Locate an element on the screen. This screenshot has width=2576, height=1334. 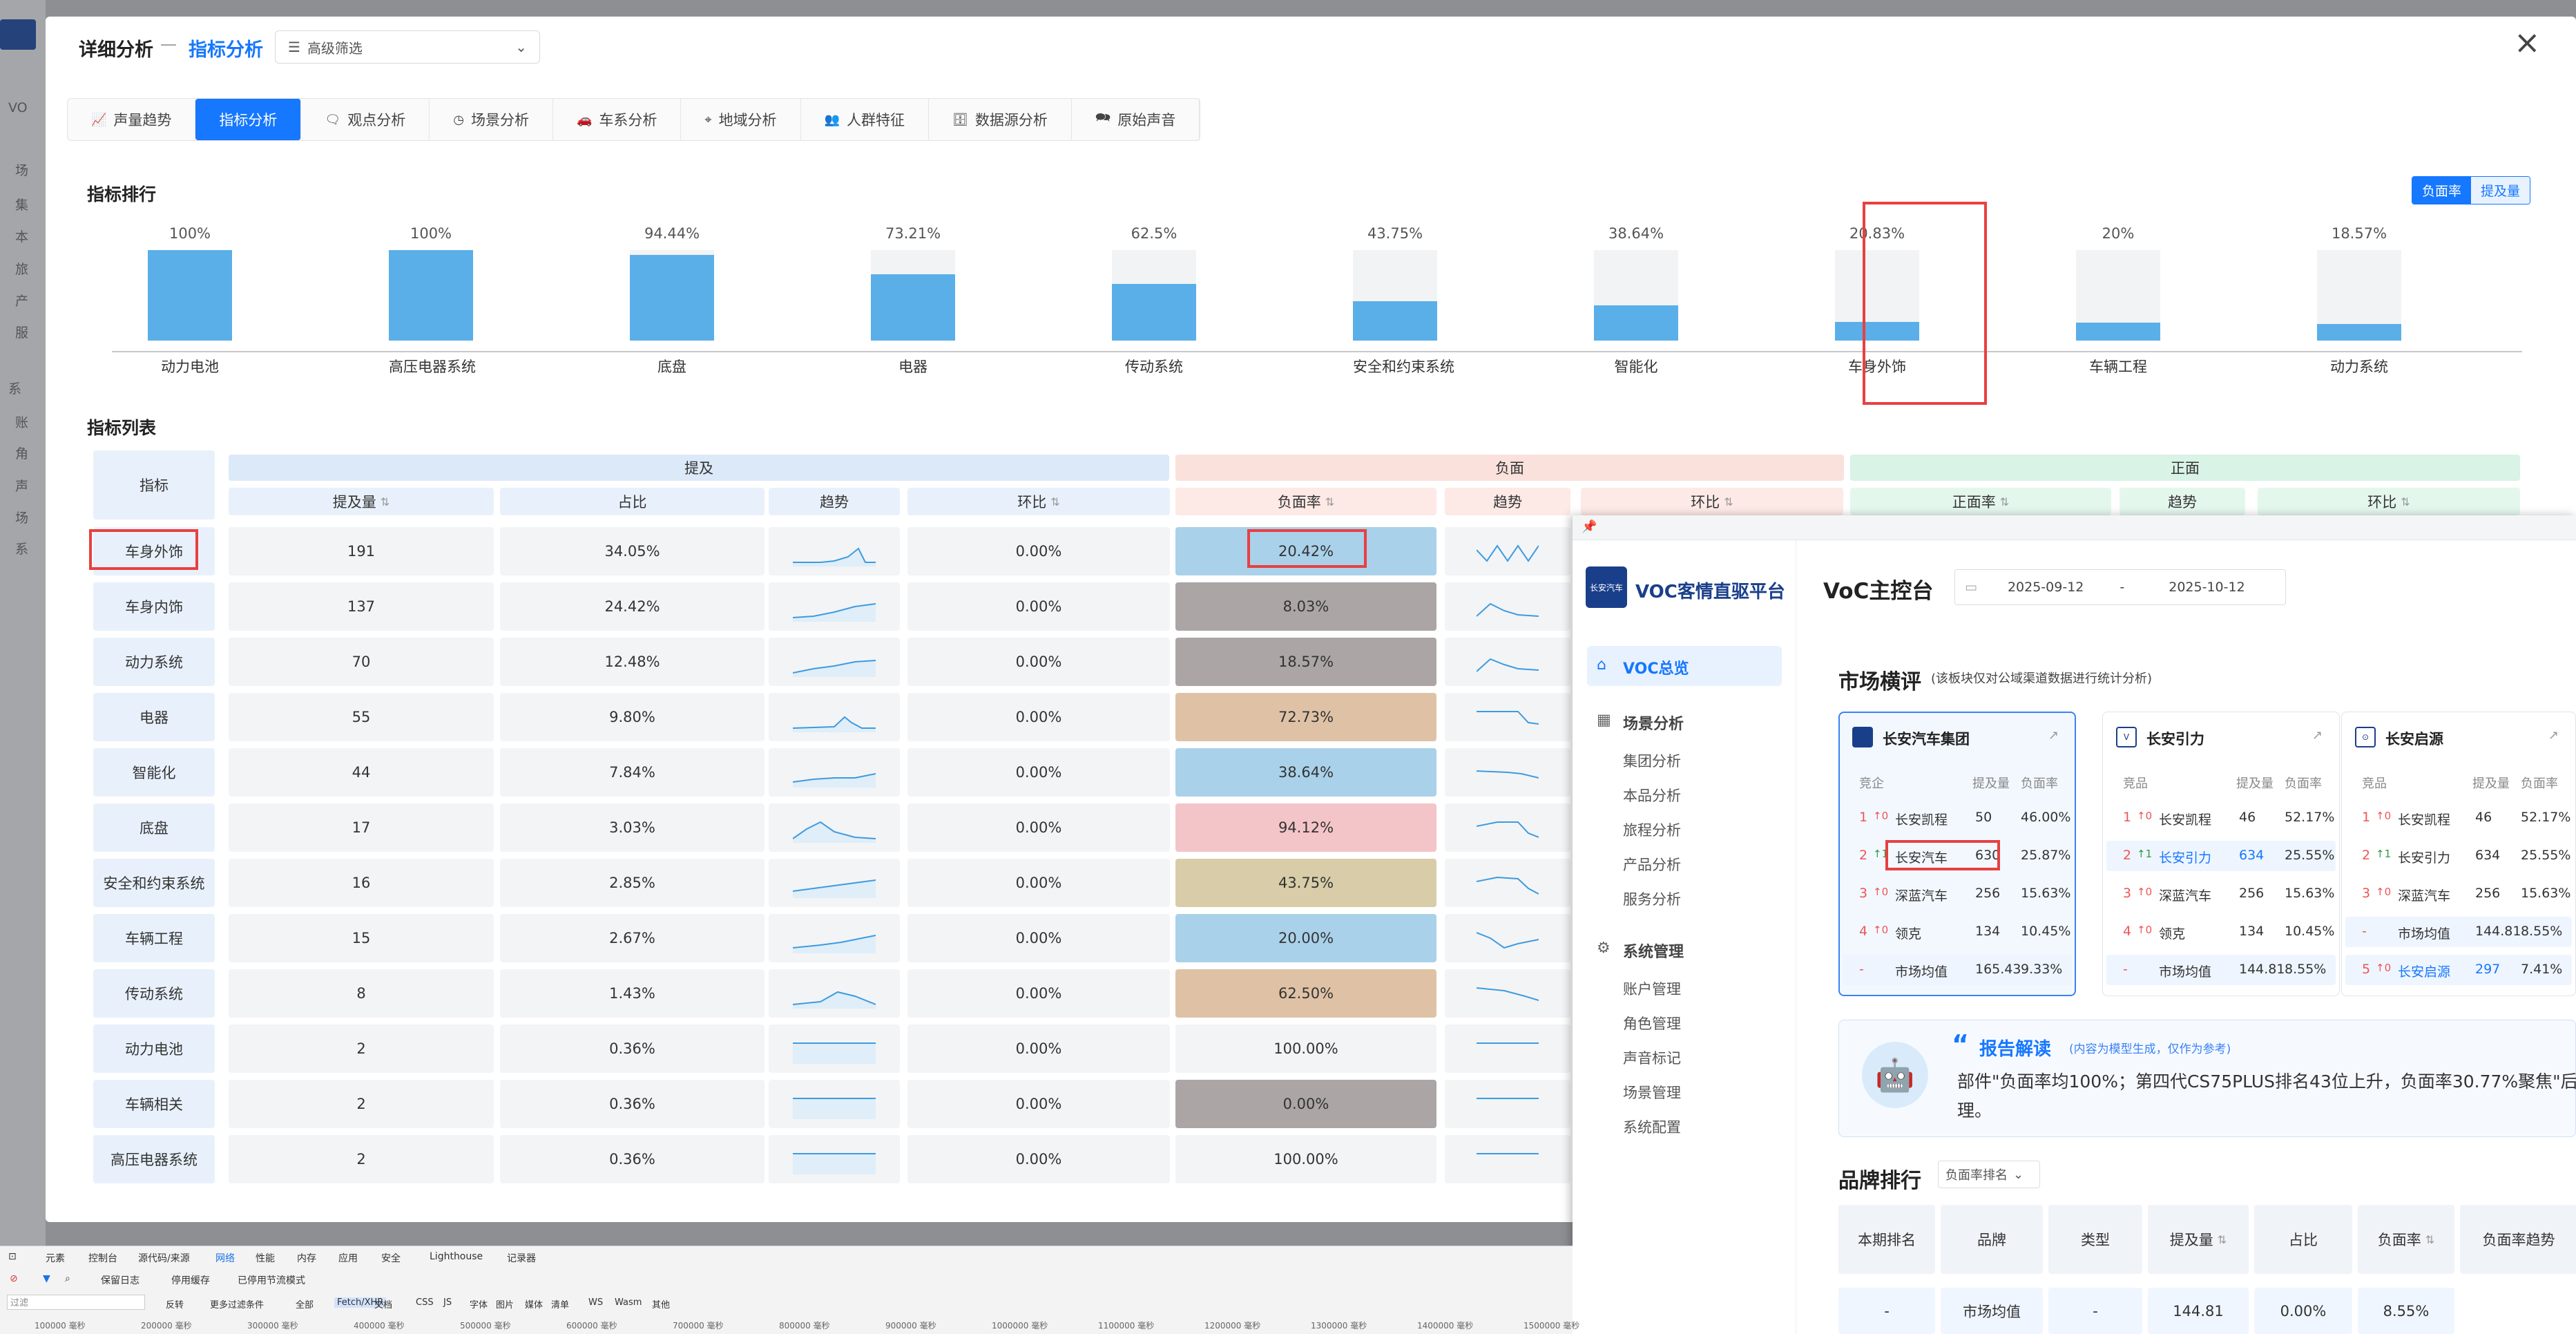
tab-9: 🗪 原始声音 is located at coordinates (1136, 119).